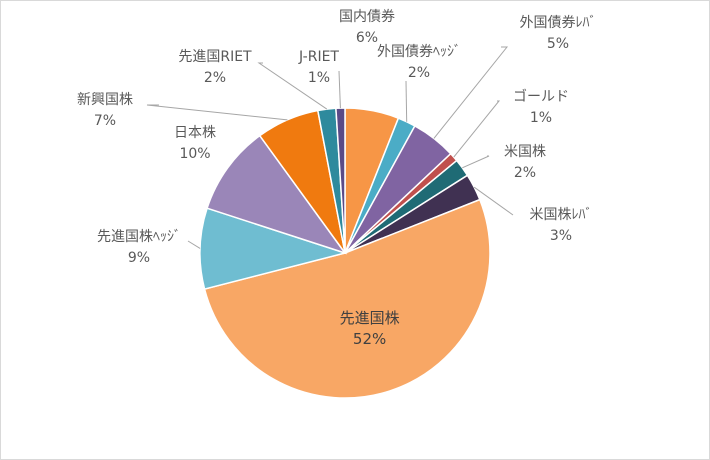 The width and height of the screenshot is (710, 460). Describe the element at coordinates (370, 318) in the screenshot. I see `slice-category-label: 先進国株` at that location.